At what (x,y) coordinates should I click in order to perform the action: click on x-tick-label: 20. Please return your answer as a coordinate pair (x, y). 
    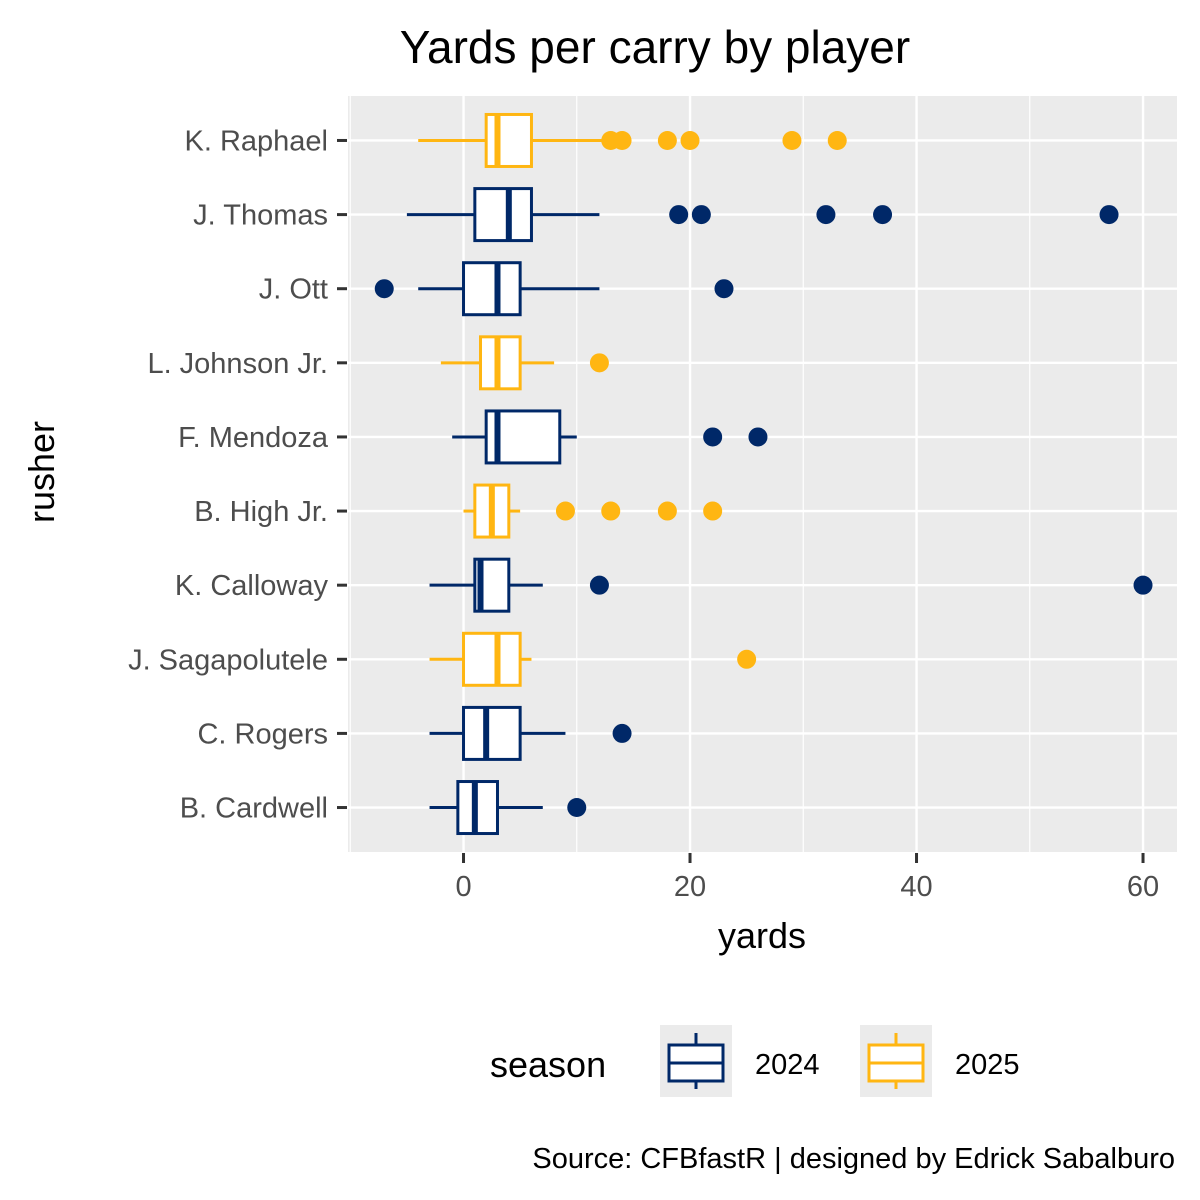
    Looking at the image, I should click on (690, 887).